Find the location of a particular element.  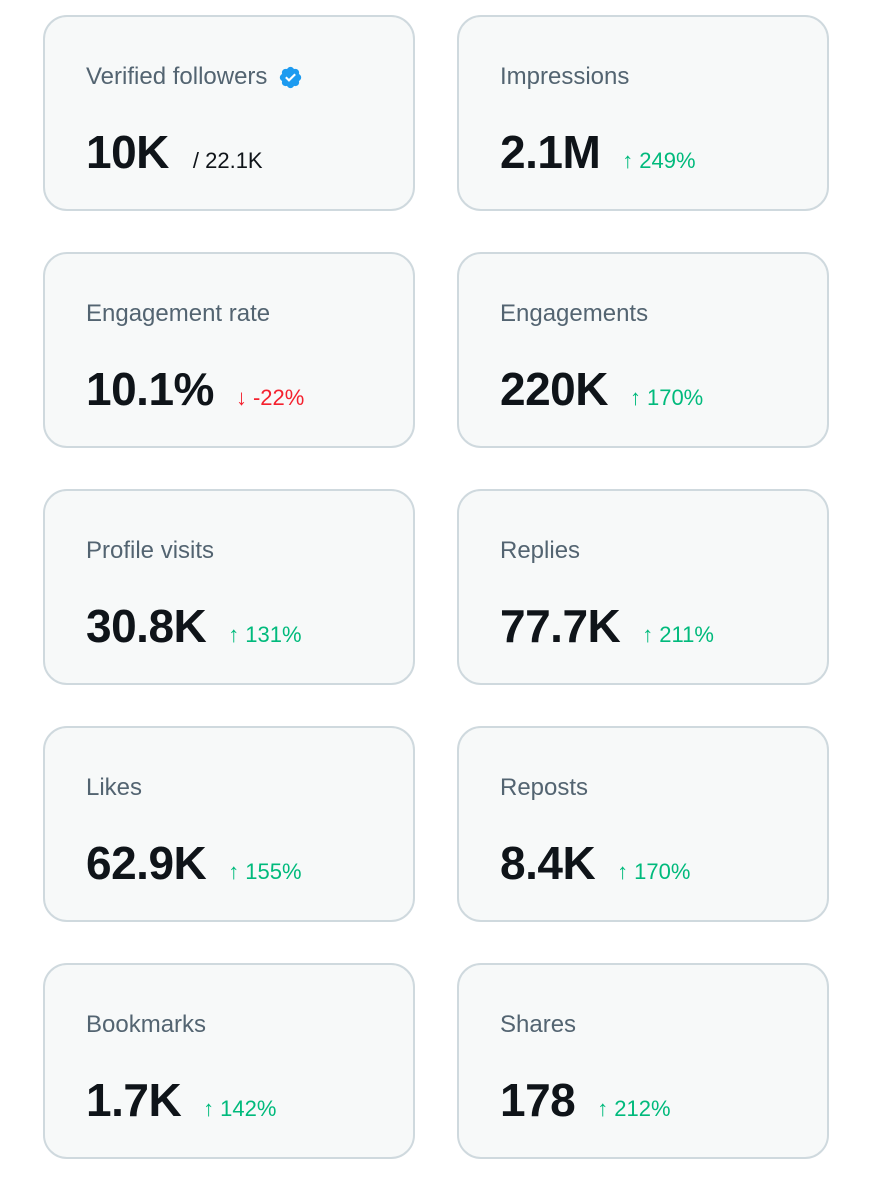

metric-value-row: 30.8K ↑ 131% is located at coordinates (194, 626).